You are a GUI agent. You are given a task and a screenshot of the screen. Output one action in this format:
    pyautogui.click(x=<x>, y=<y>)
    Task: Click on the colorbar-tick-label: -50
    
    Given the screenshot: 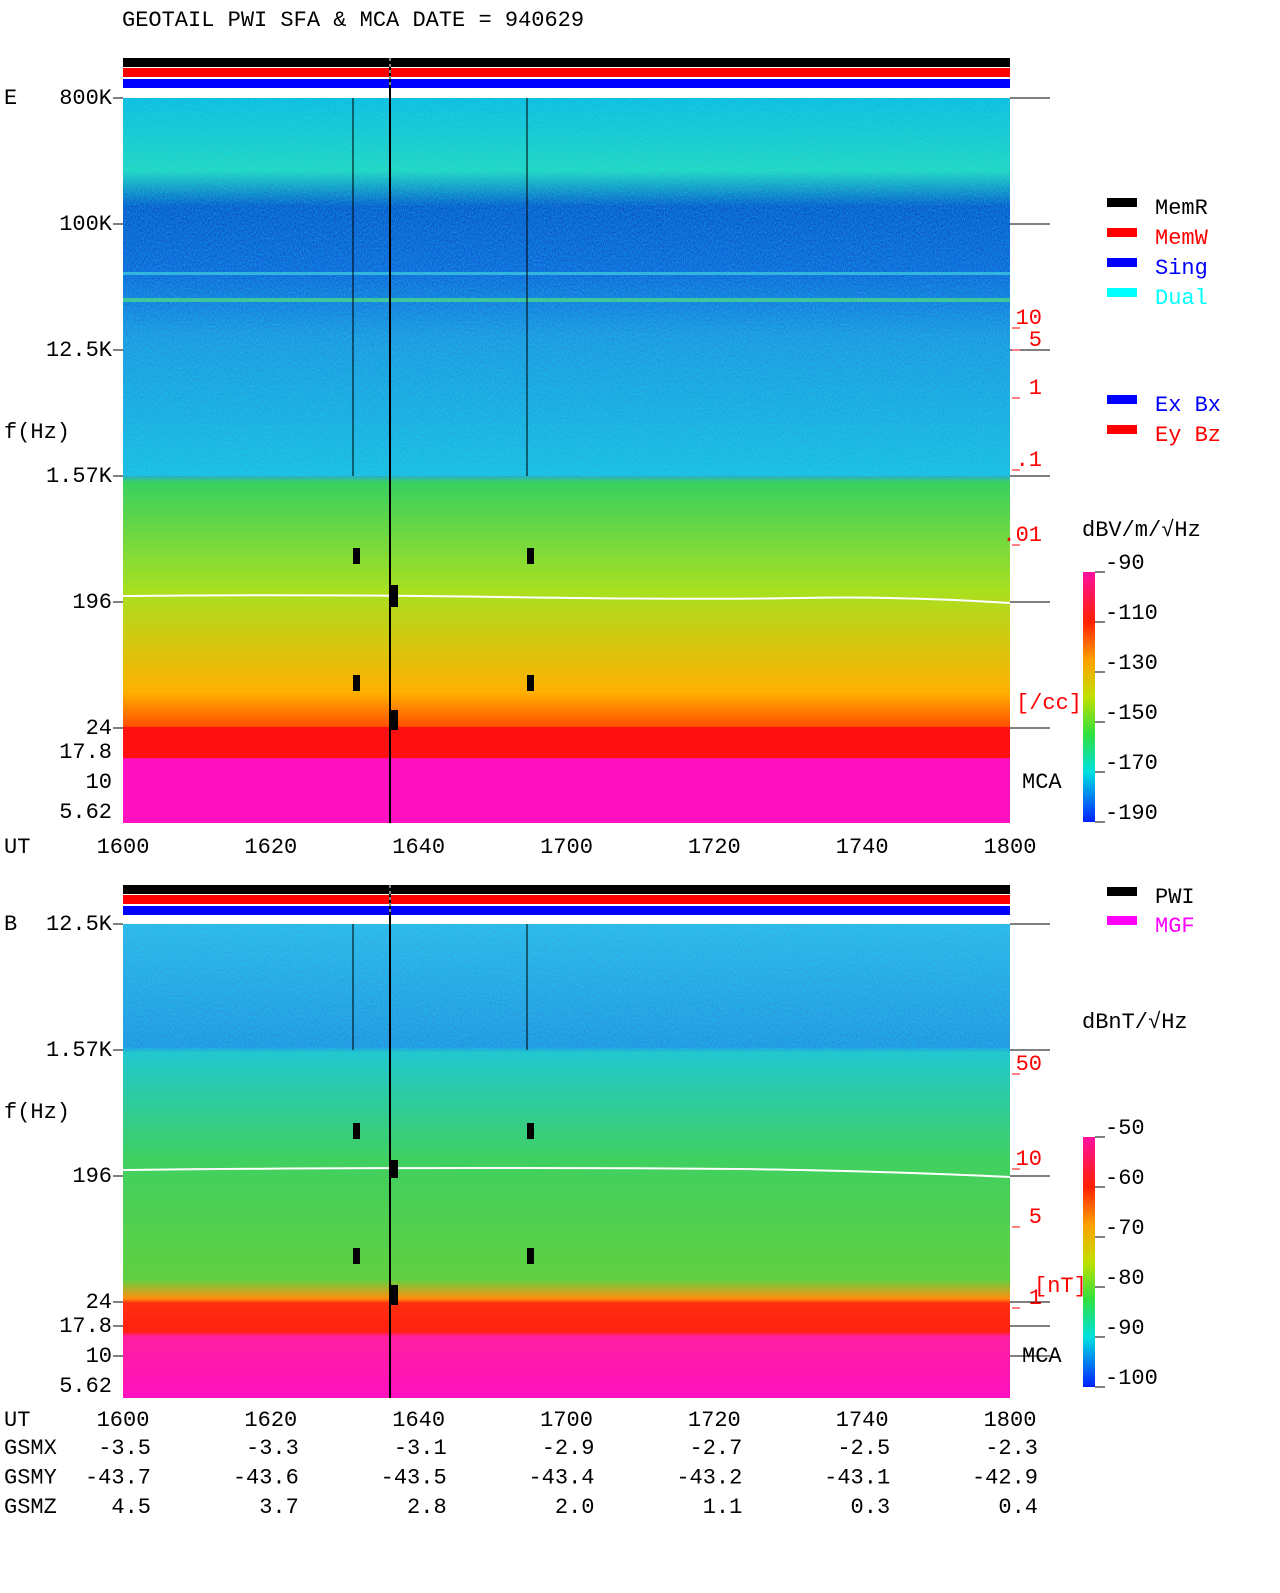 What is the action you would take?
    pyautogui.click(x=1125, y=1128)
    